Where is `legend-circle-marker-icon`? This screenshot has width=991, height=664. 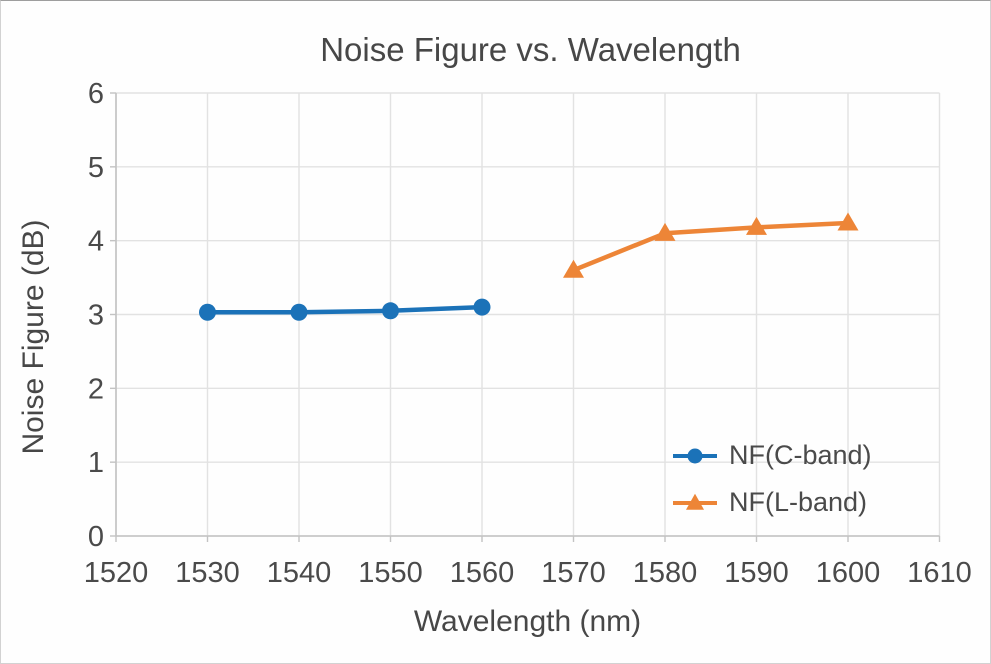 legend-circle-marker-icon is located at coordinates (695, 455).